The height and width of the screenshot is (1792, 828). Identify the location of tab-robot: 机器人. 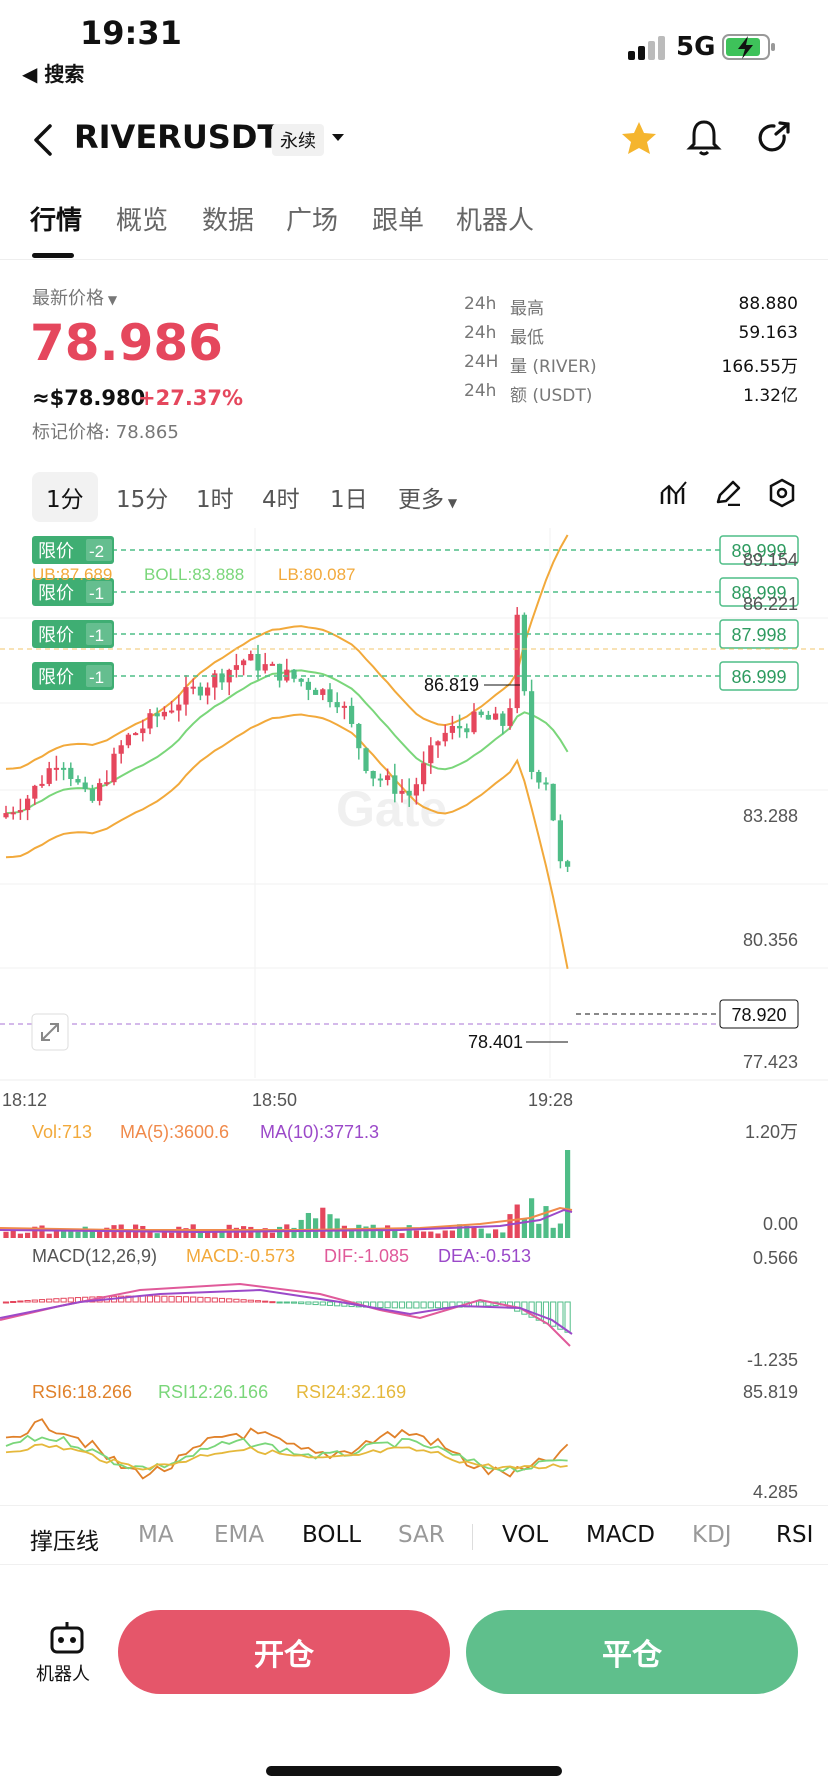
(495, 221).